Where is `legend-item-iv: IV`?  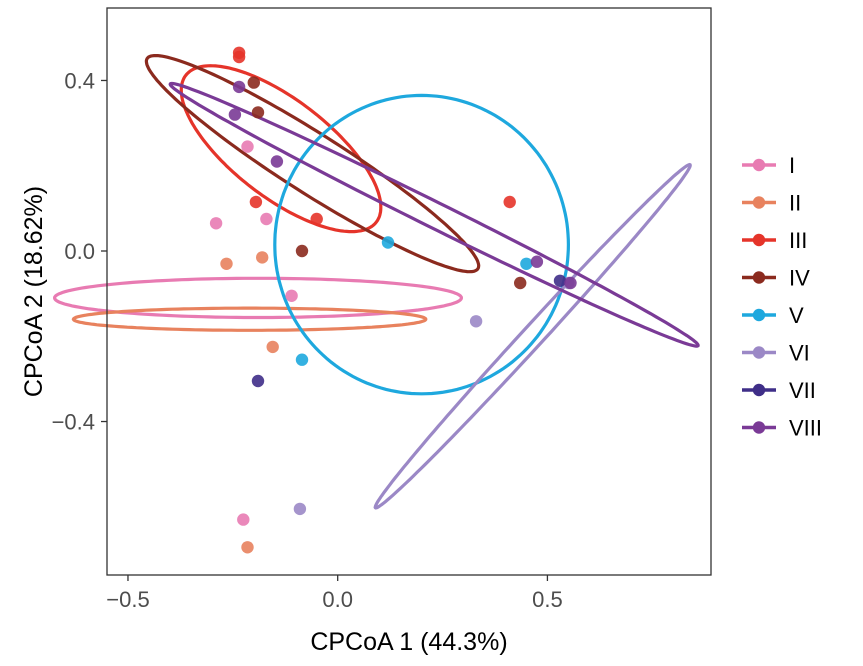
legend-item-iv: IV is located at coordinates (776, 278).